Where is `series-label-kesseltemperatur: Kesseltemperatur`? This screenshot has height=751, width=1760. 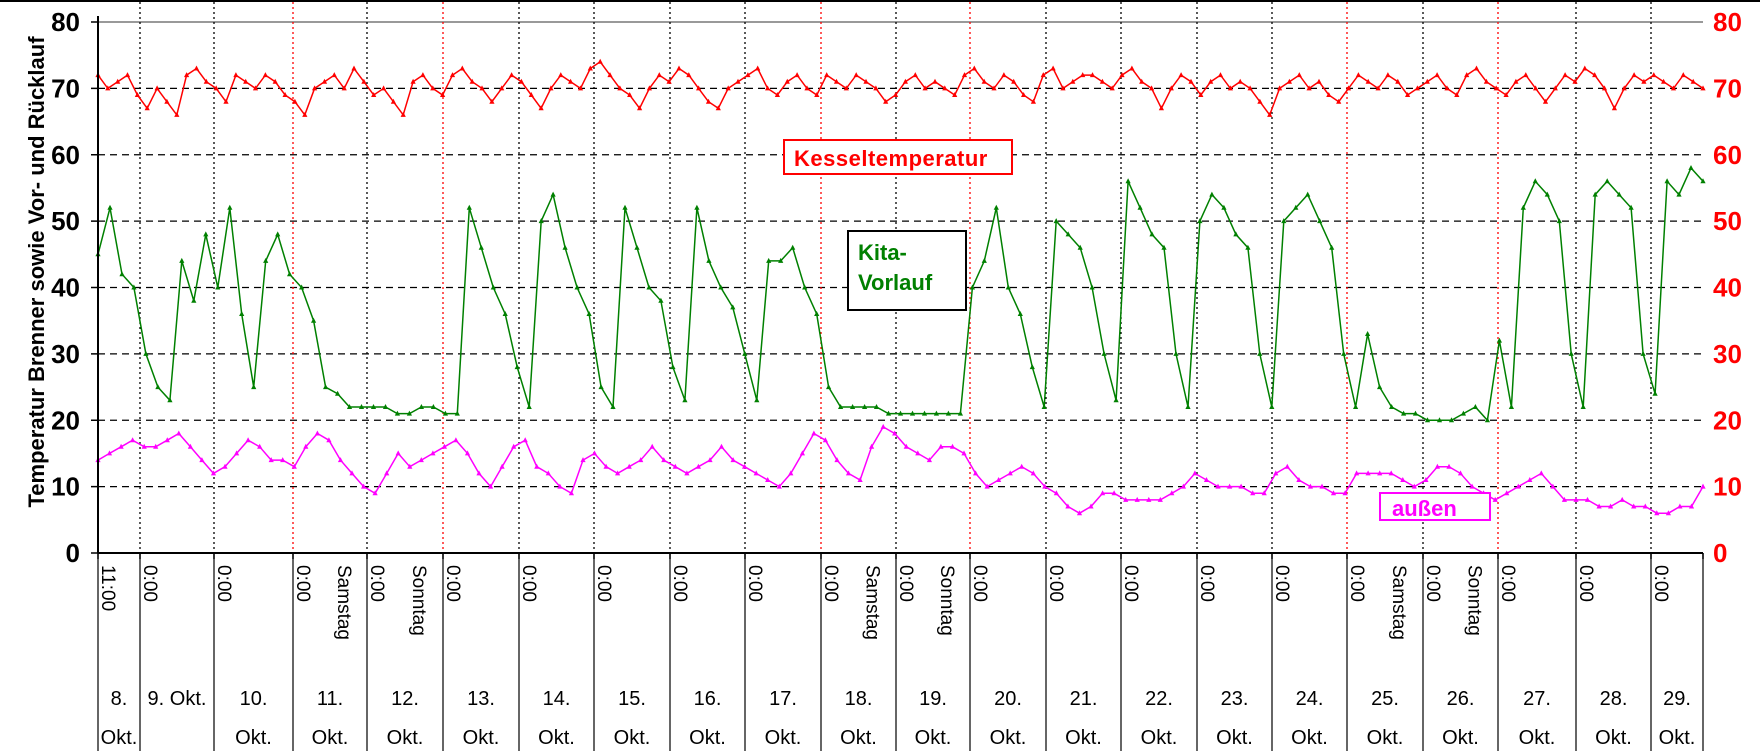
series-label-kesseltemperatur: Kesseltemperatur is located at coordinates (898, 157).